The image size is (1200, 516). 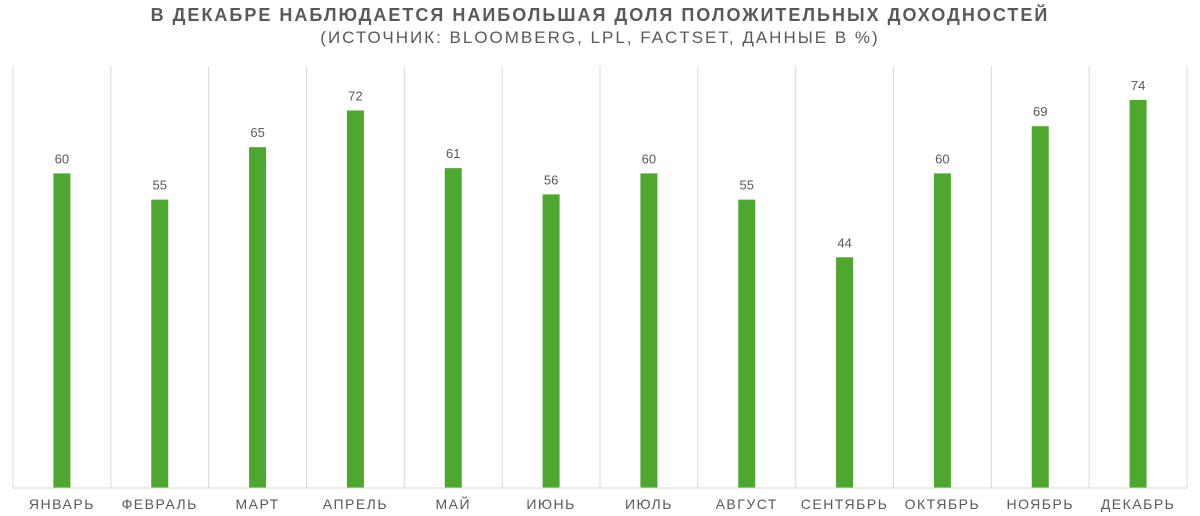 What do you see at coordinates (1138, 85) in the screenshot?
I see `data-label: 74` at bounding box center [1138, 85].